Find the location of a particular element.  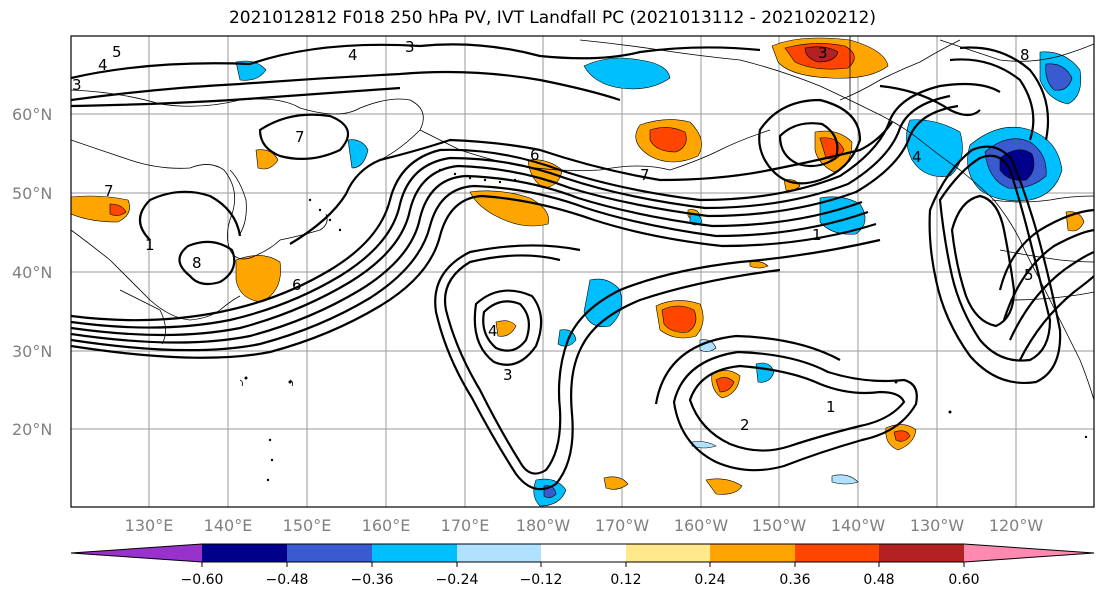

lat-label: 60°N is located at coordinates (32, 114).